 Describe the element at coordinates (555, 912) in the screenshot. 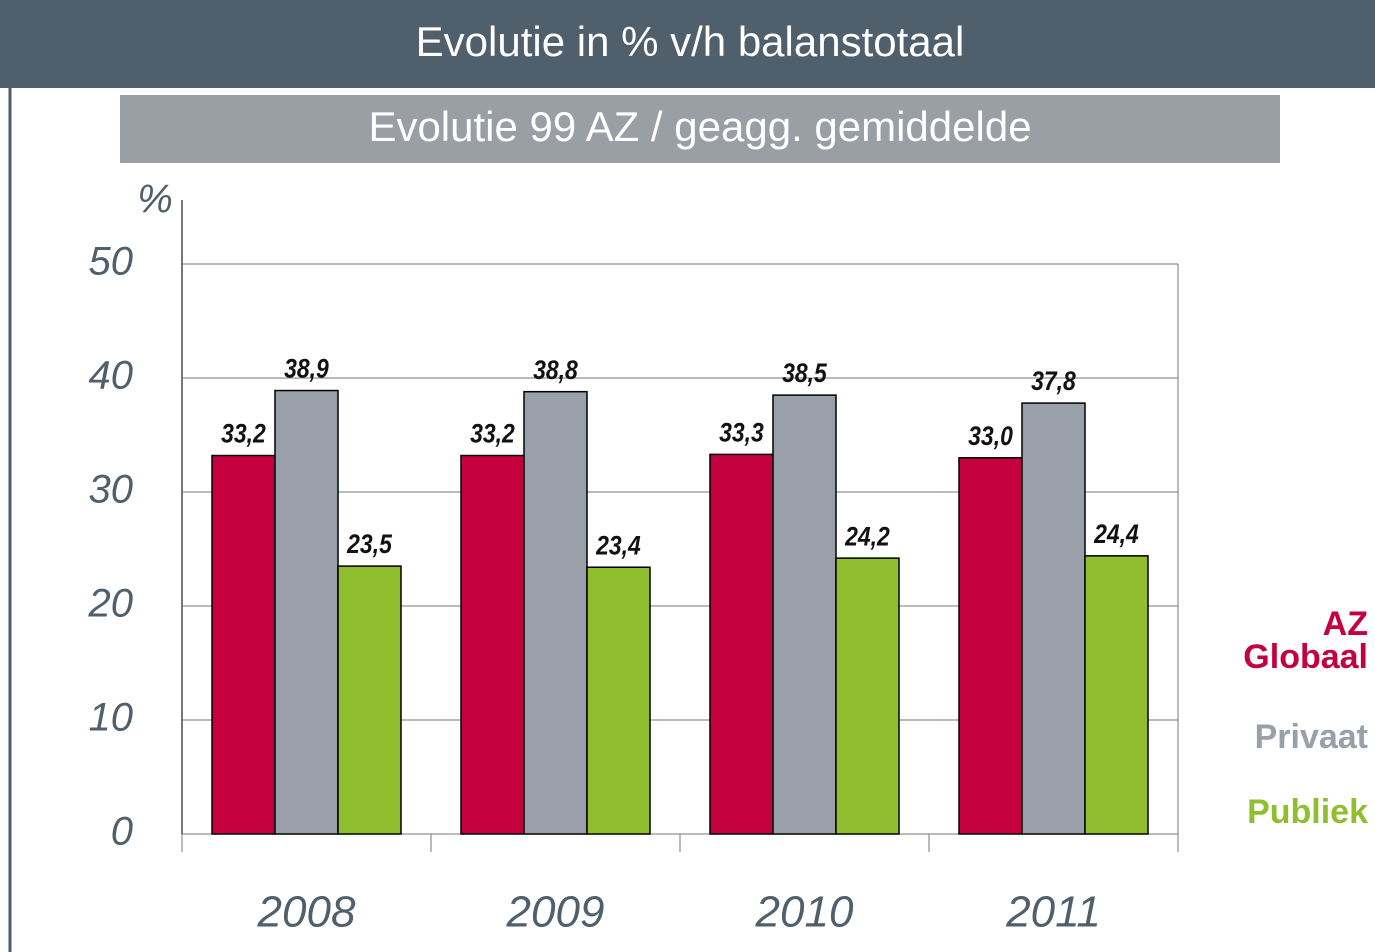

I see `x-tick-label: 2009` at that location.